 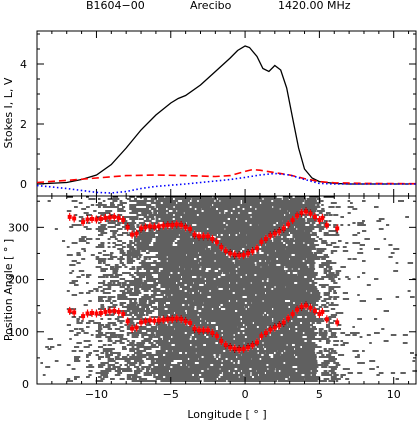 I want to click on bottom-ytick-label: 200, so click(x=18, y=280).